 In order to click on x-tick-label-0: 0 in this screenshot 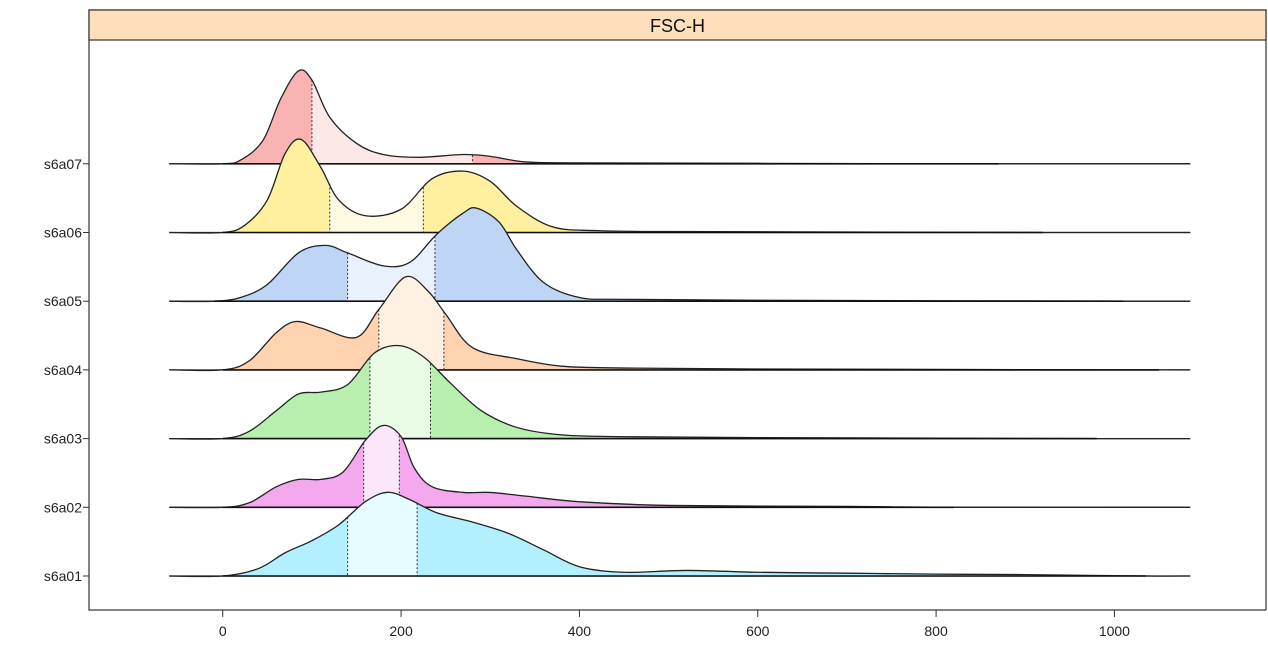, I will do `click(223, 631)`.